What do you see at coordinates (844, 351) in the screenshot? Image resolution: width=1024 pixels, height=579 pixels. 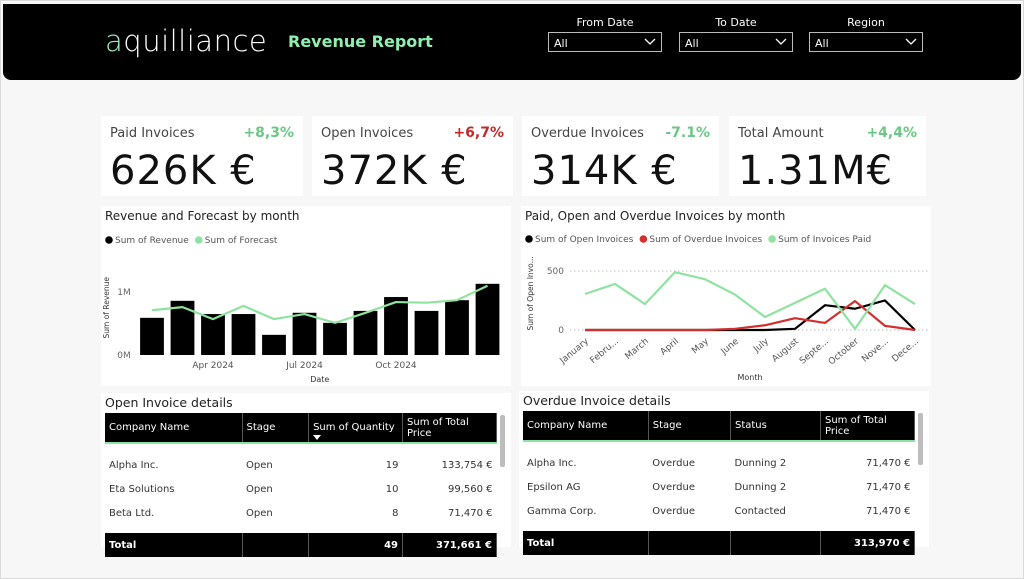 I see `x-tick-label: October` at bounding box center [844, 351].